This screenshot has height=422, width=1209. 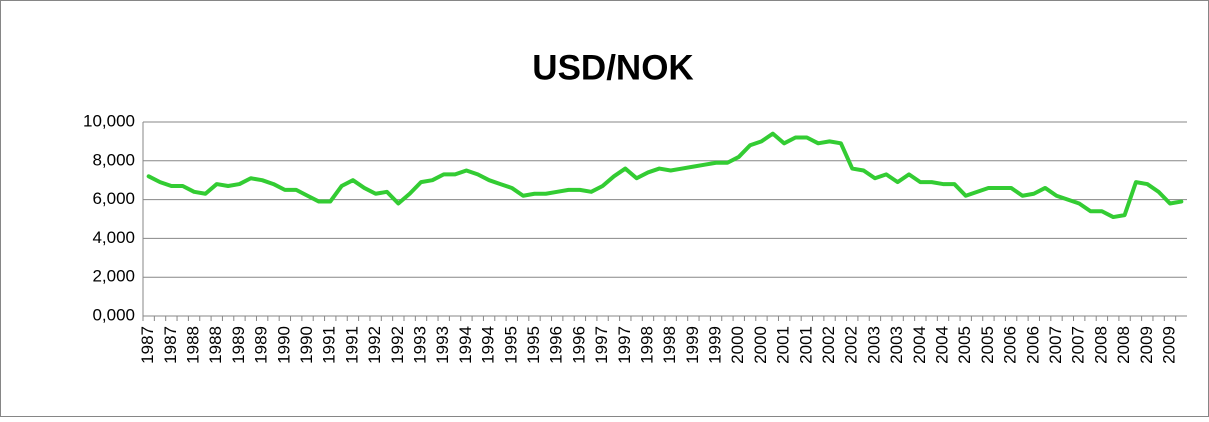 What do you see at coordinates (113, 276) in the screenshot?
I see `y-tick-label: 2,000` at bounding box center [113, 276].